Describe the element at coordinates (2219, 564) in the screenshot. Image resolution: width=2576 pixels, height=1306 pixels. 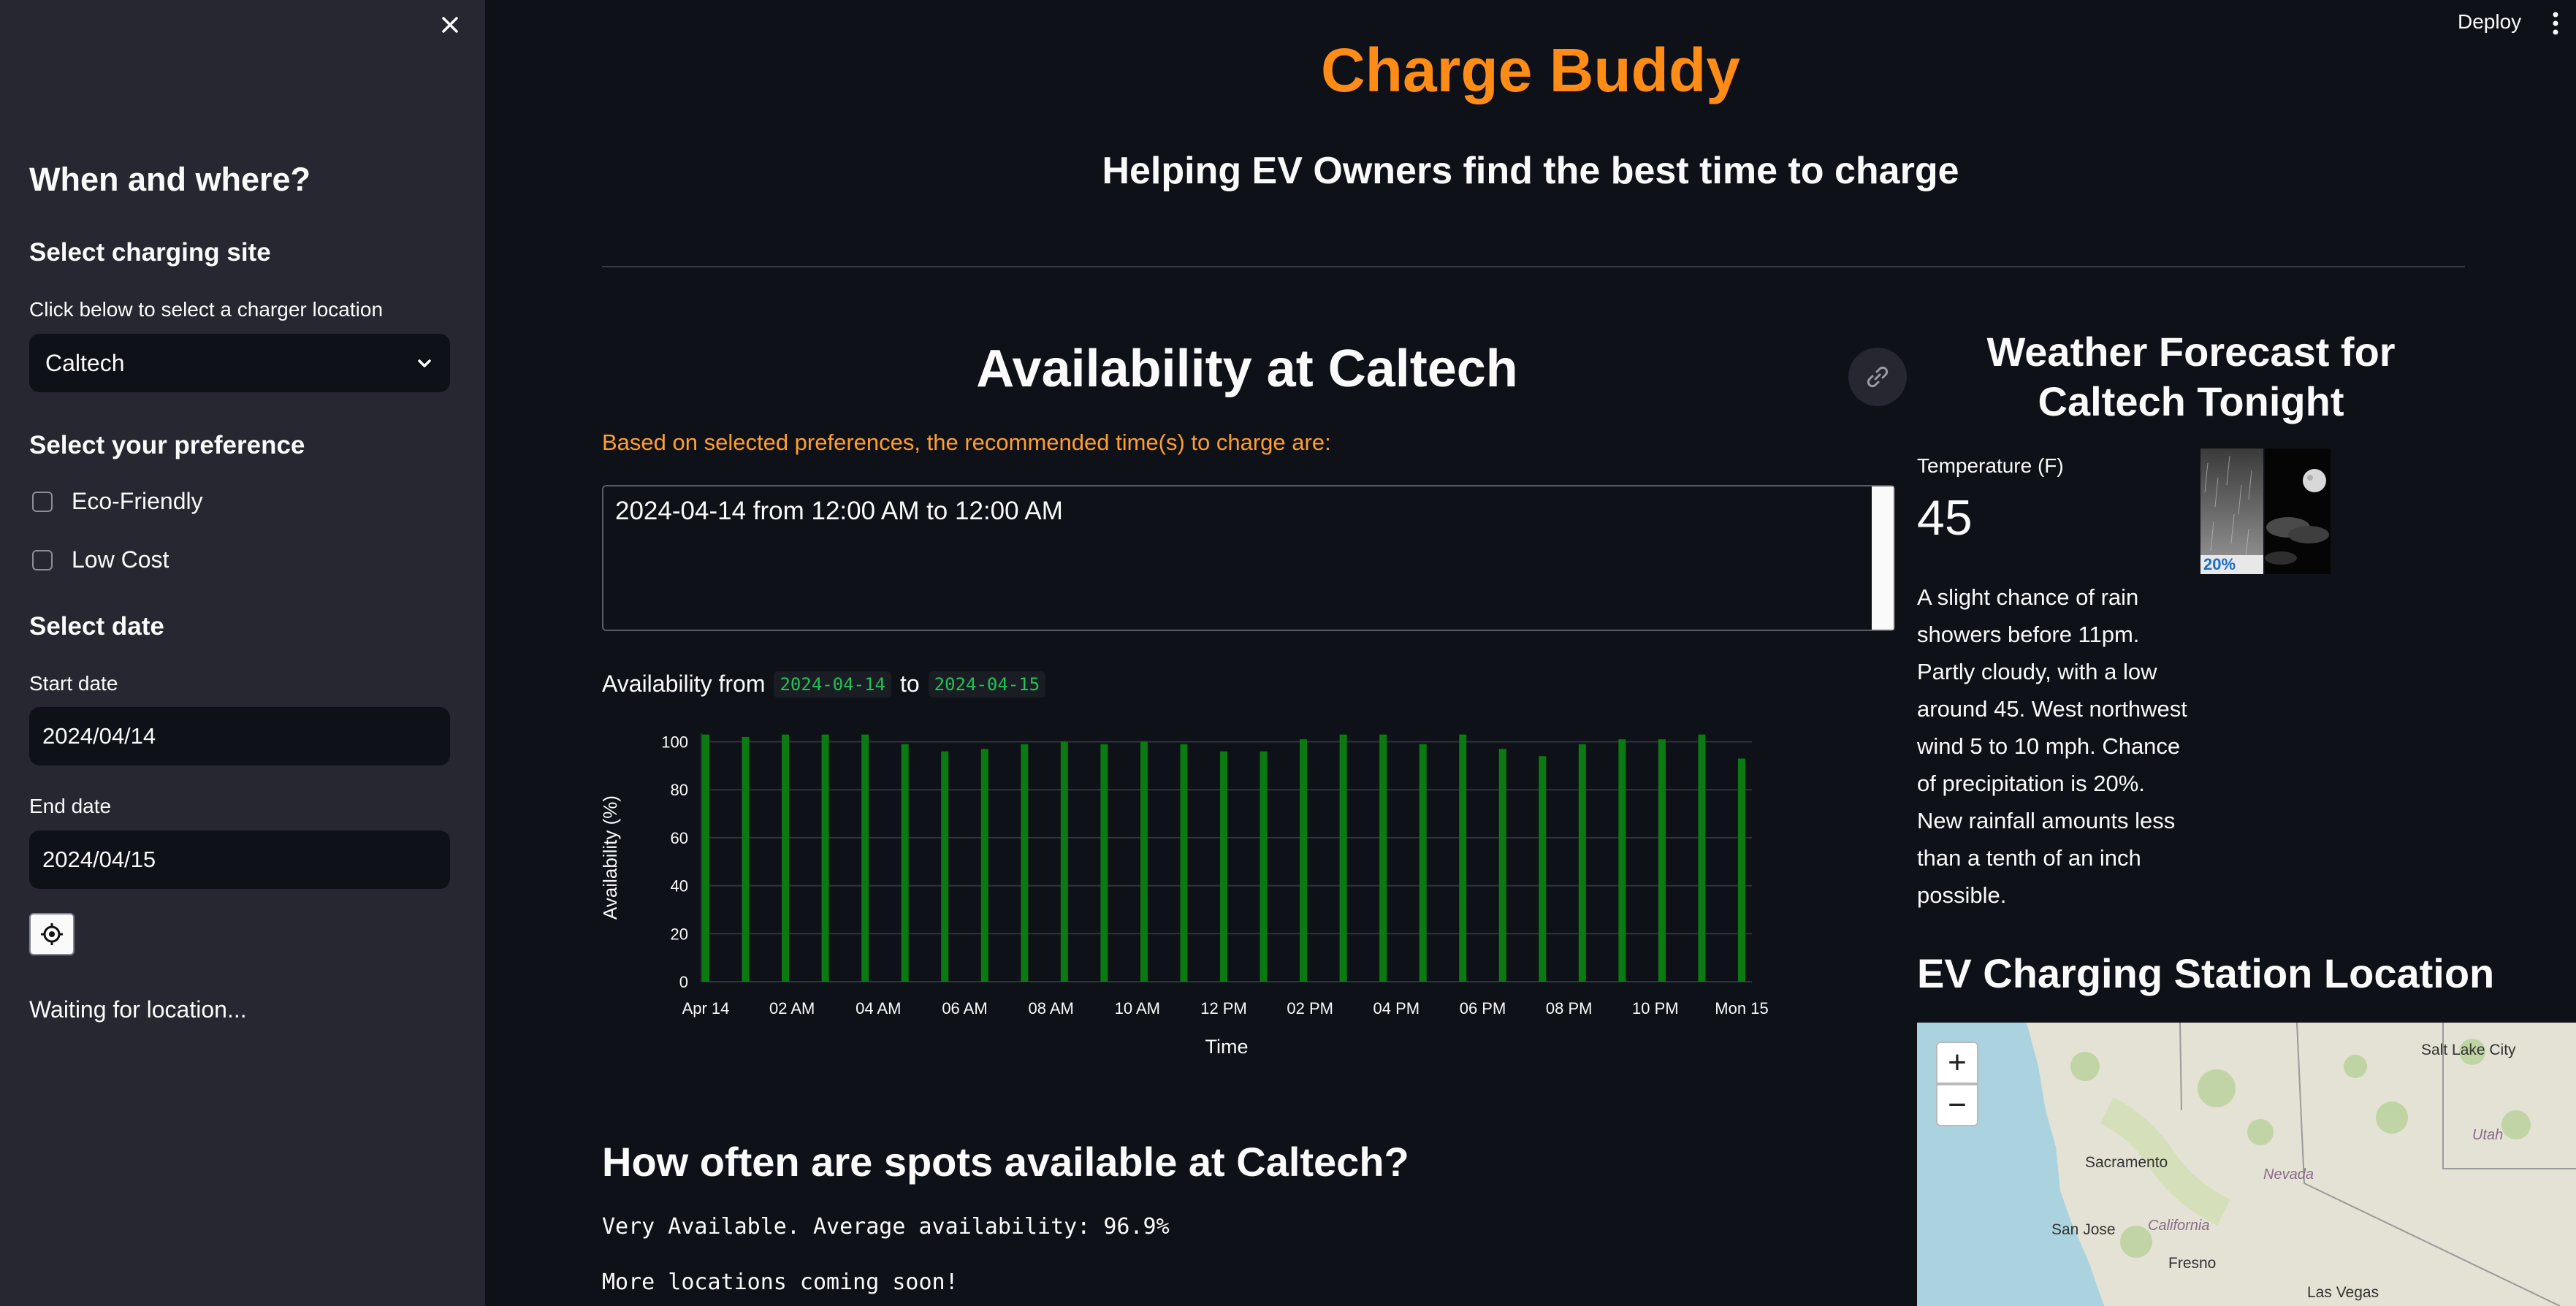
I see `precip-badge: 20%` at that location.